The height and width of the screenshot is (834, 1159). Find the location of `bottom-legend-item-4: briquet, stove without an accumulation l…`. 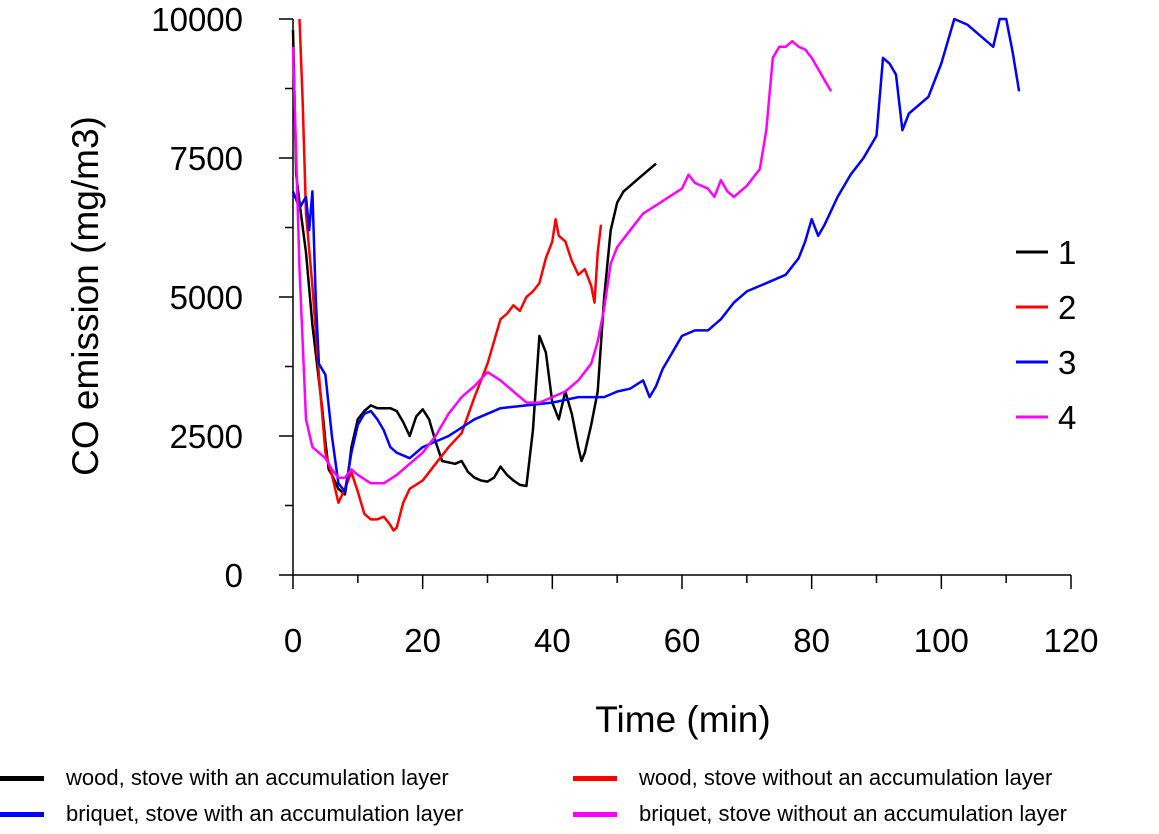

bottom-legend-item-4: briquet, stove without an accumulation l… is located at coordinates (820, 814).